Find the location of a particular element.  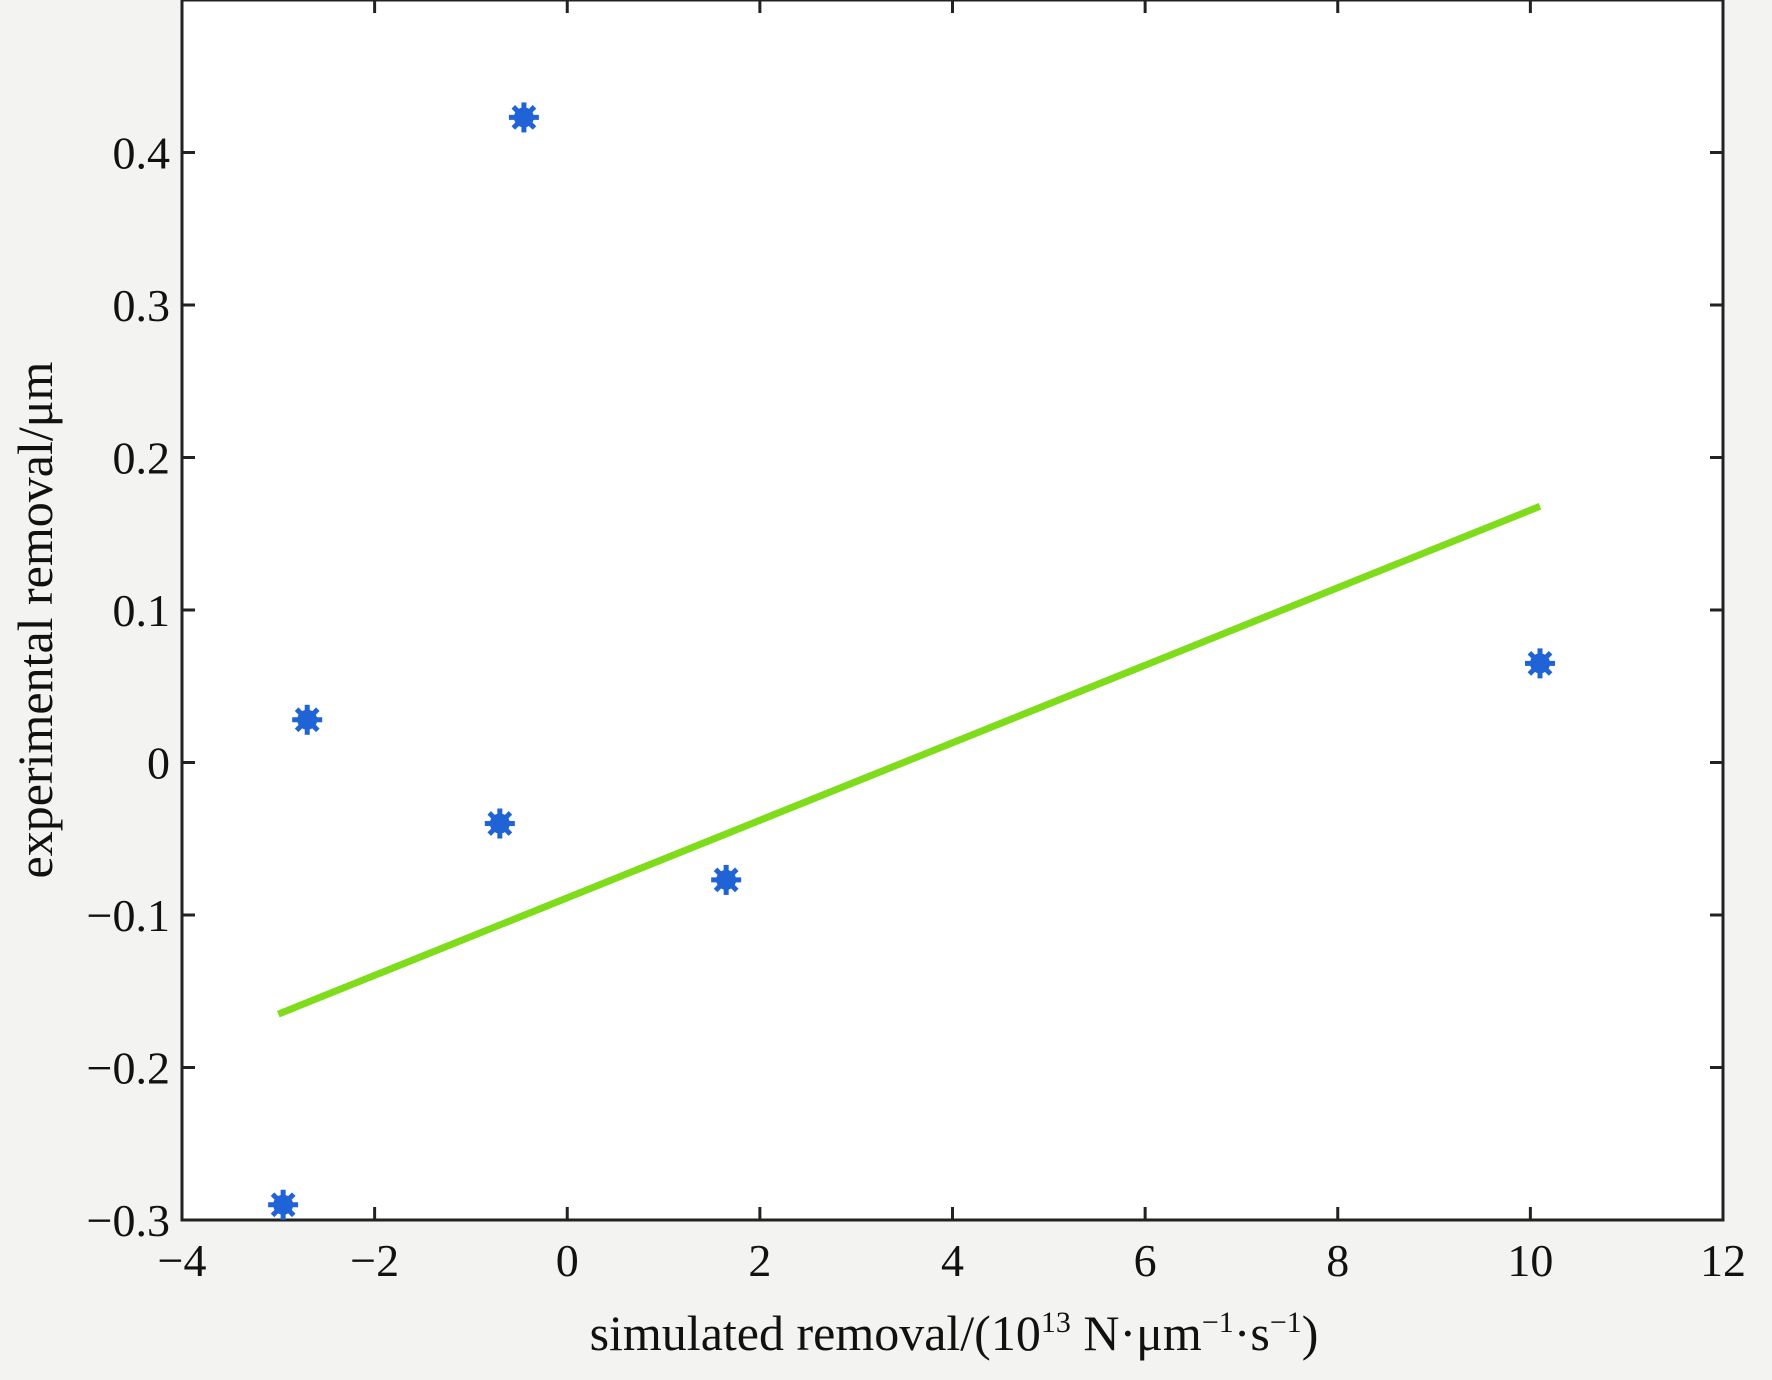

x-tick-label: 0 is located at coordinates (567, 1260).